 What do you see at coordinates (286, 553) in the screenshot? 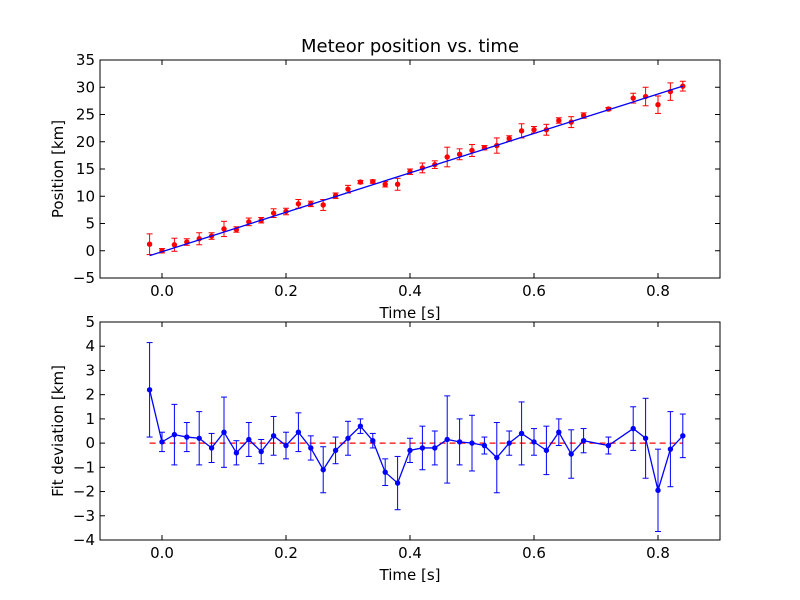
I see `deviation-x-tick-label: 0.2` at bounding box center [286, 553].